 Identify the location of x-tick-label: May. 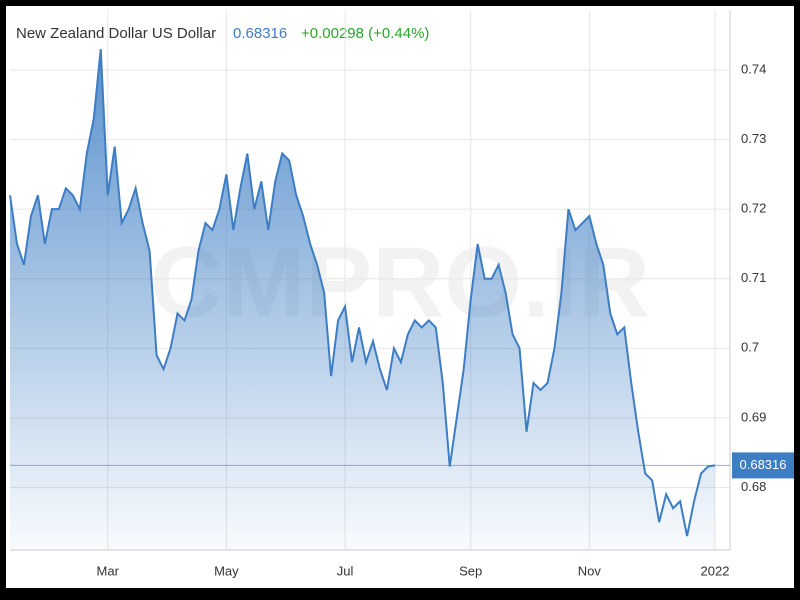
(226, 570).